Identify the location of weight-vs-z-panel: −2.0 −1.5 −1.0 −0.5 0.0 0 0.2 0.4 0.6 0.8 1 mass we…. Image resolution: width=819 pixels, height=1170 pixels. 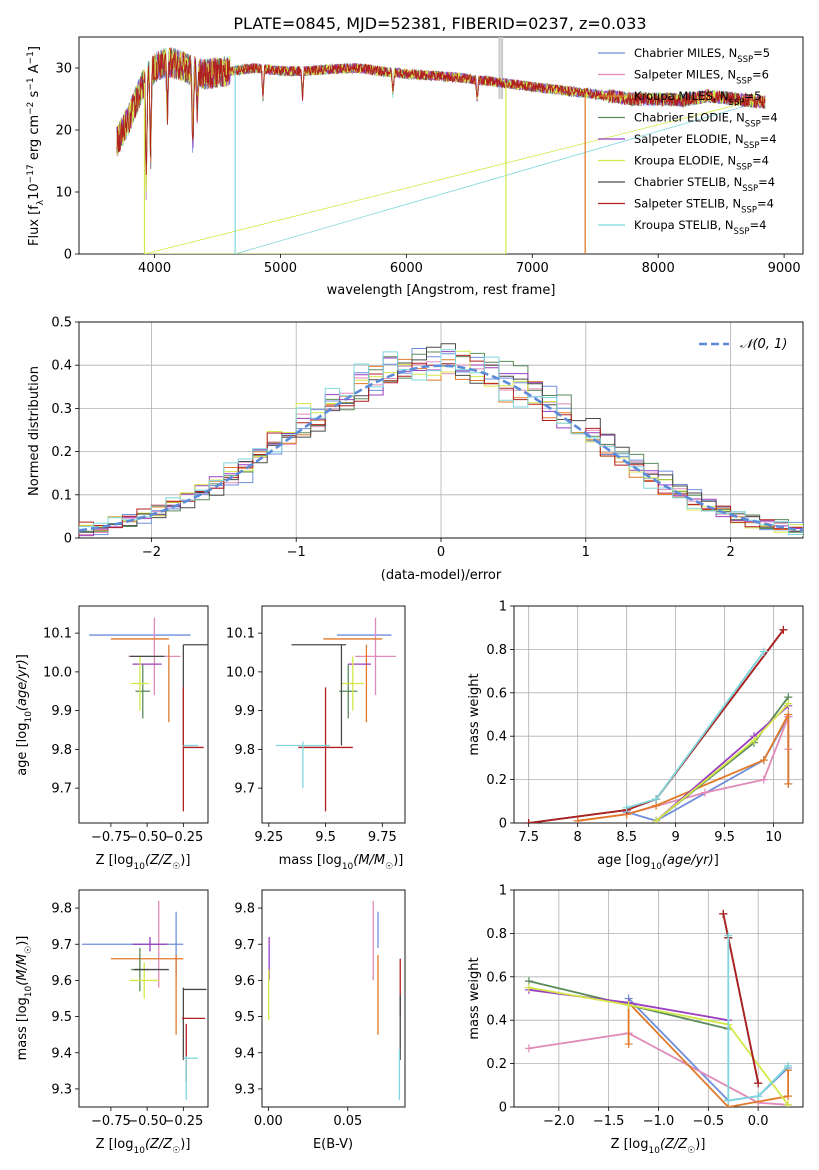
(635, 1020).